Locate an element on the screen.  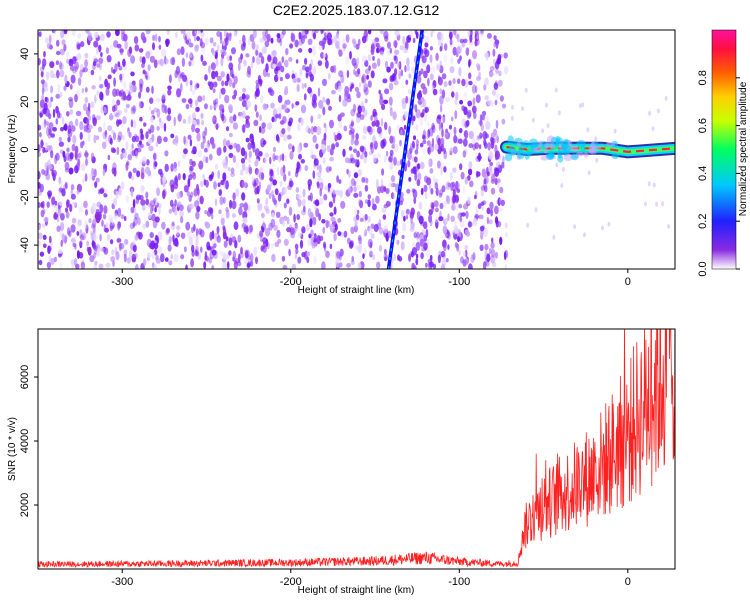
spectrogram-y-axis-label: Frequency (Hz) is located at coordinates (12, 149).